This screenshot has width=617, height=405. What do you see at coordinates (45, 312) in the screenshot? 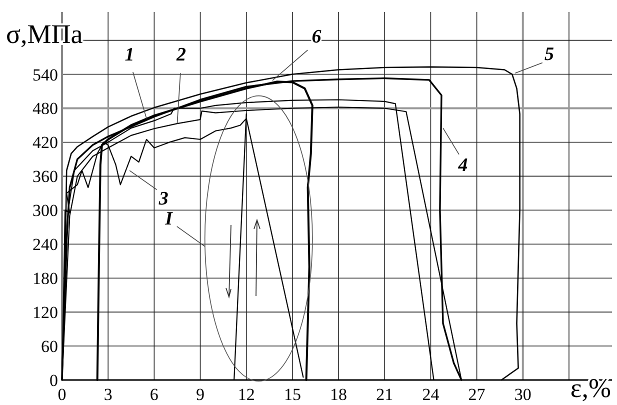
I see `y-tick-label: 120` at bounding box center [45, 312].